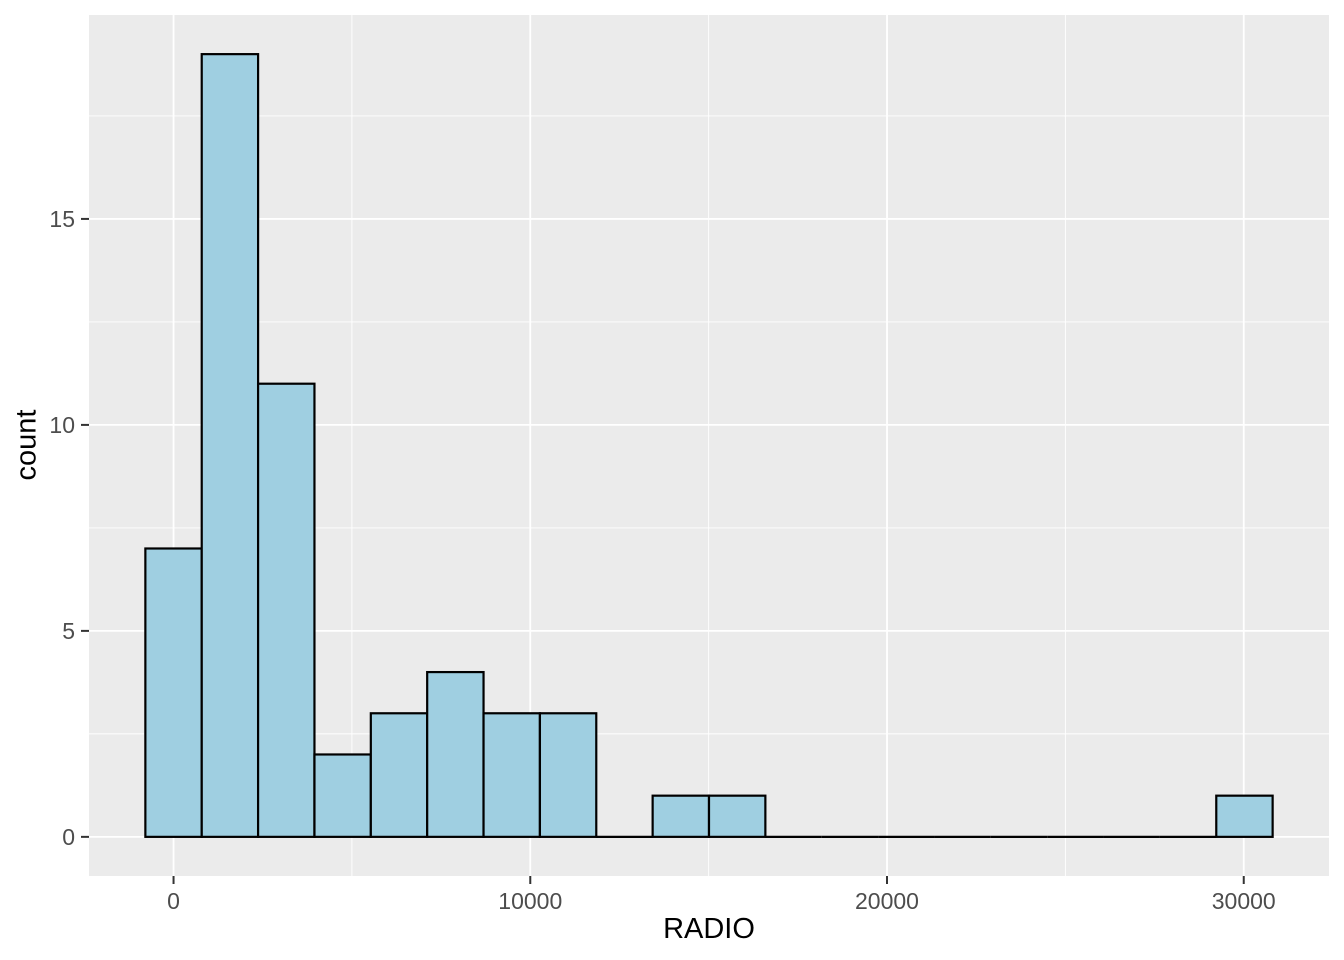 The width and height of the screenshot is (1344, 960). What do you see at coordinates (1244, 901) in the screenshot?
I see `x-tick-label: 30000` at bounding box center [1244, 901].